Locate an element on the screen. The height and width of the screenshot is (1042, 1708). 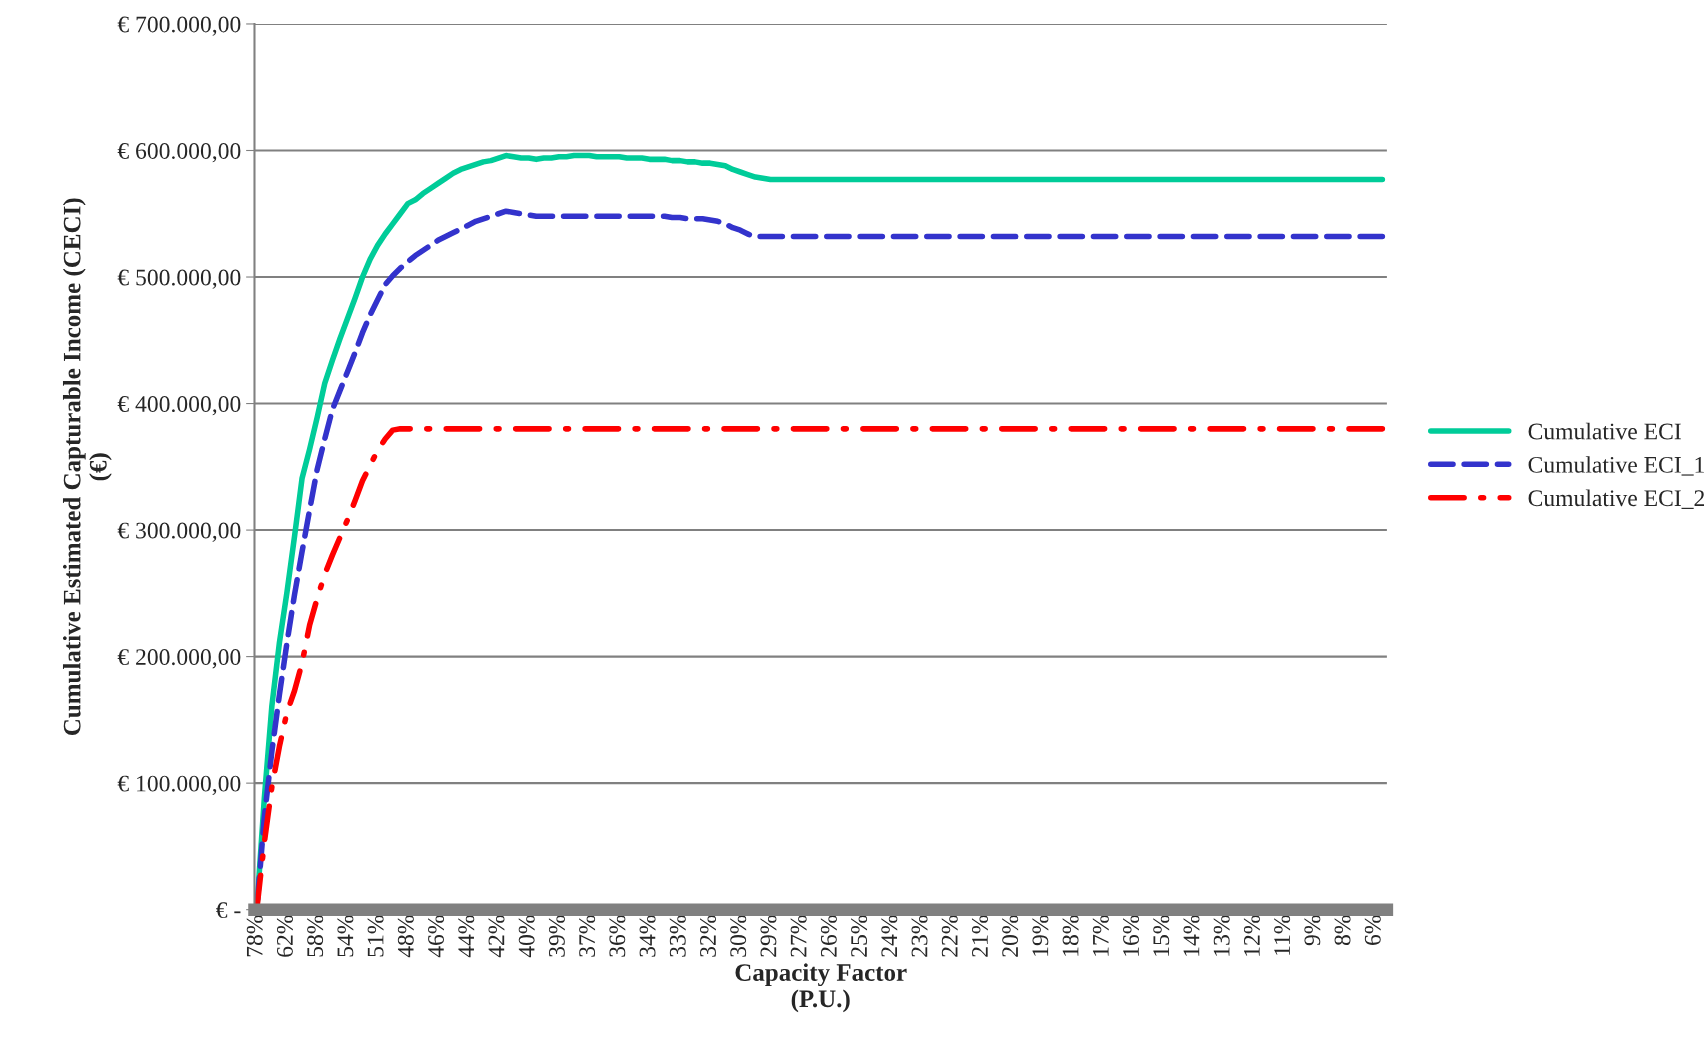
x-tick-label: 29% is located at coordinates (768, 936).